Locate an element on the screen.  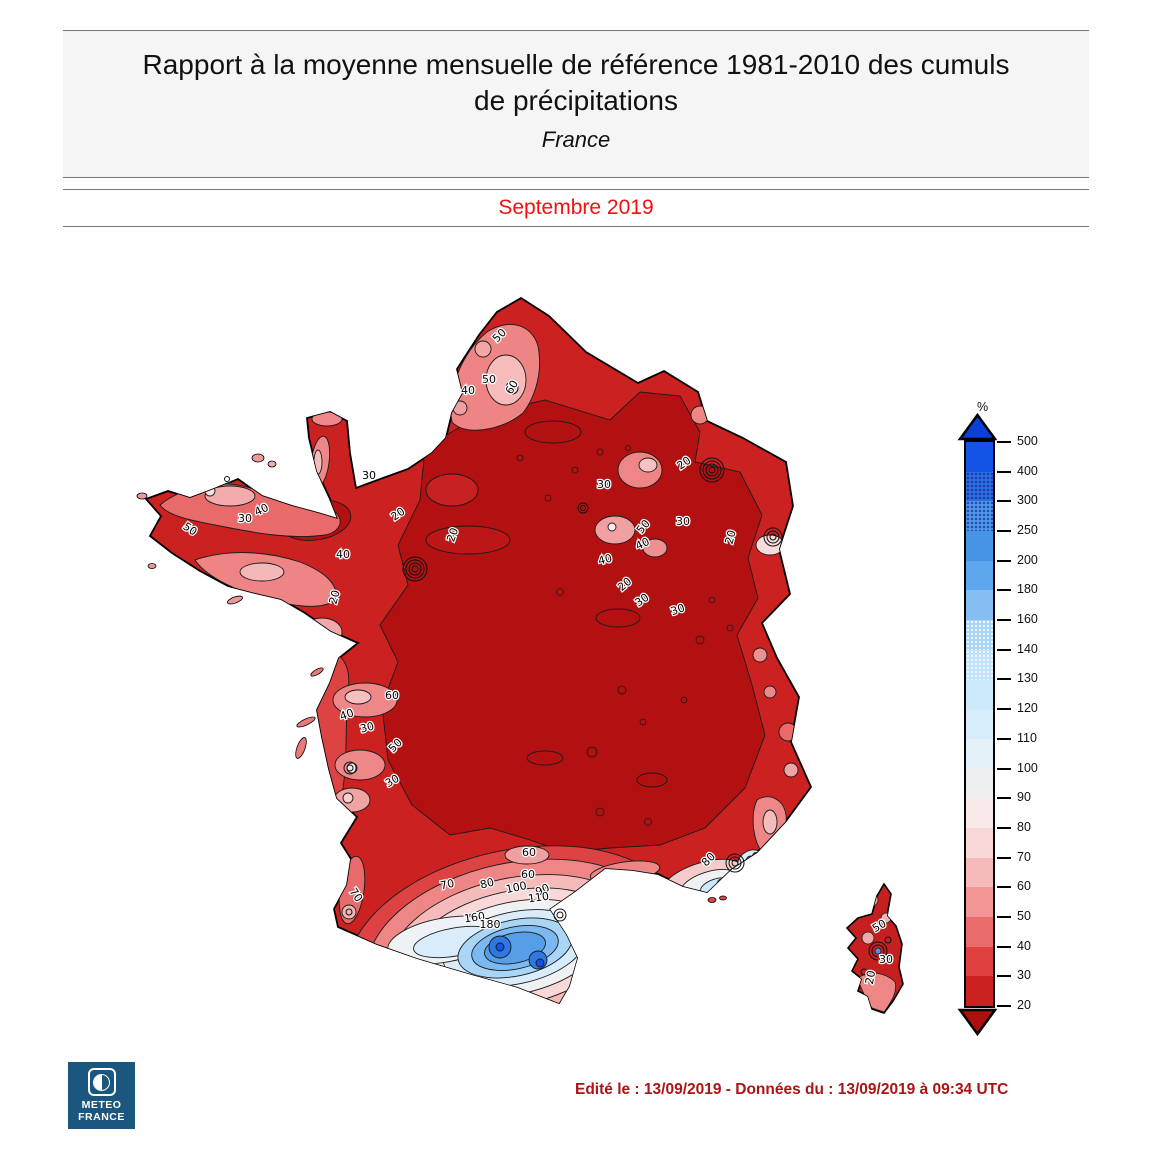
contour-label: 70 is located at coordinates (447, 885).